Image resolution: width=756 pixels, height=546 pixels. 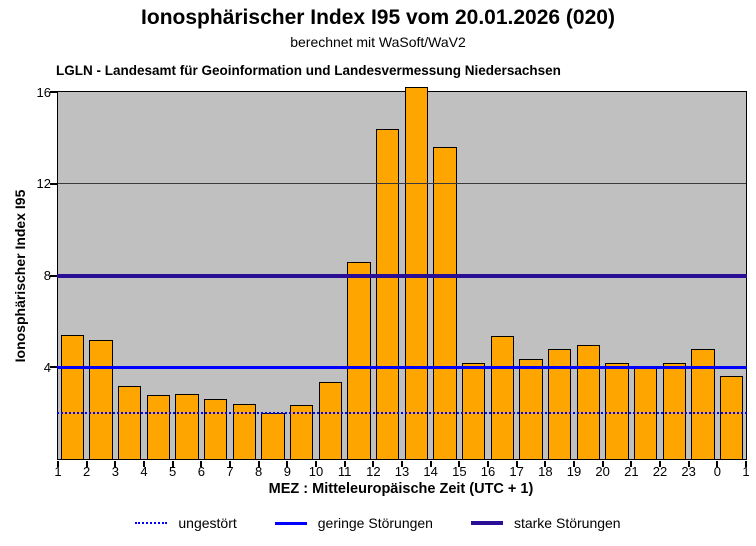 I want to click on x-tick-label-19: 19, so click(x=574, y=471).